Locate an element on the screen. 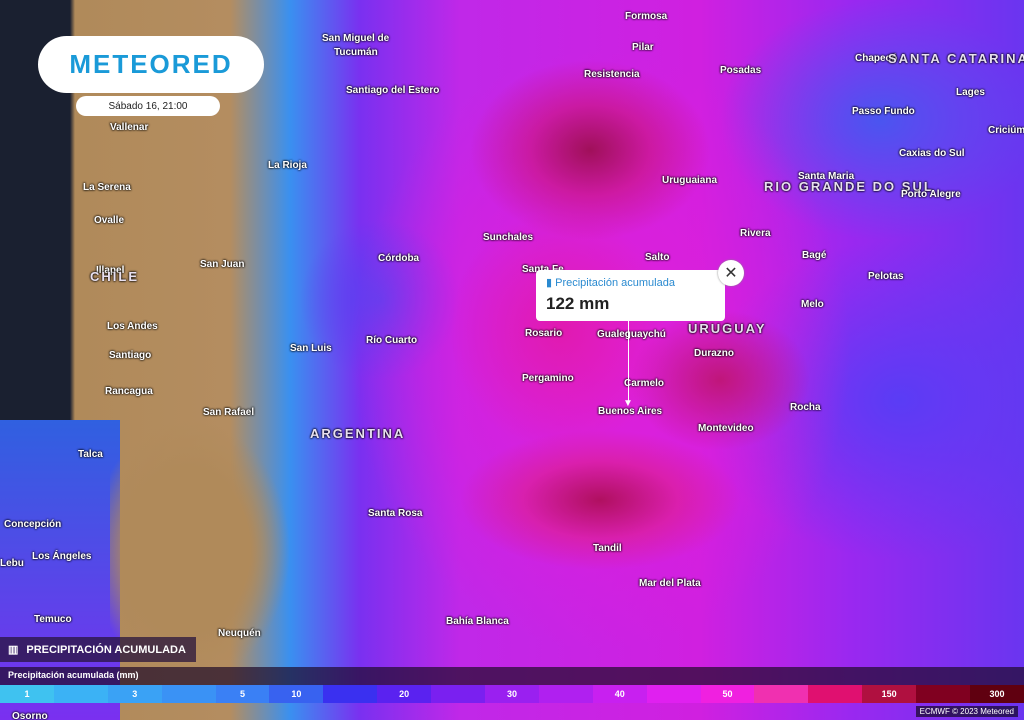 The image size is (1024, 720). place-label: Ovalle is located at coordinates (109, 220).